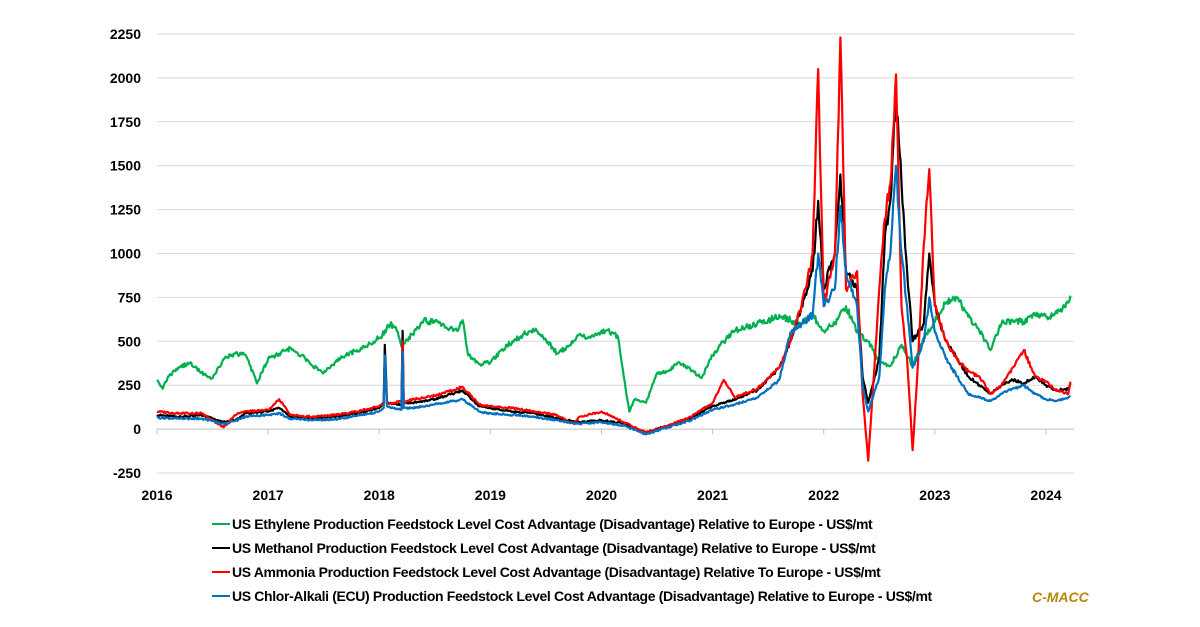  Describe the element at coordinates (601, 495) in the screenshot. I see `x-tick-label: 2020` at that location.